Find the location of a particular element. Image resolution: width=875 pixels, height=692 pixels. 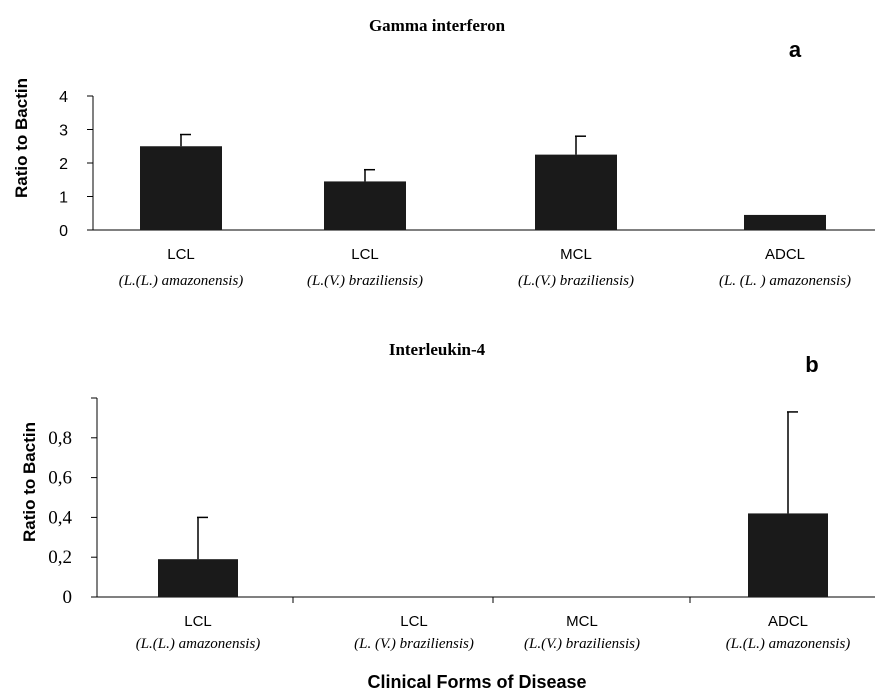

y-tick-label: 0,4 is located at coordinates (60, 517).